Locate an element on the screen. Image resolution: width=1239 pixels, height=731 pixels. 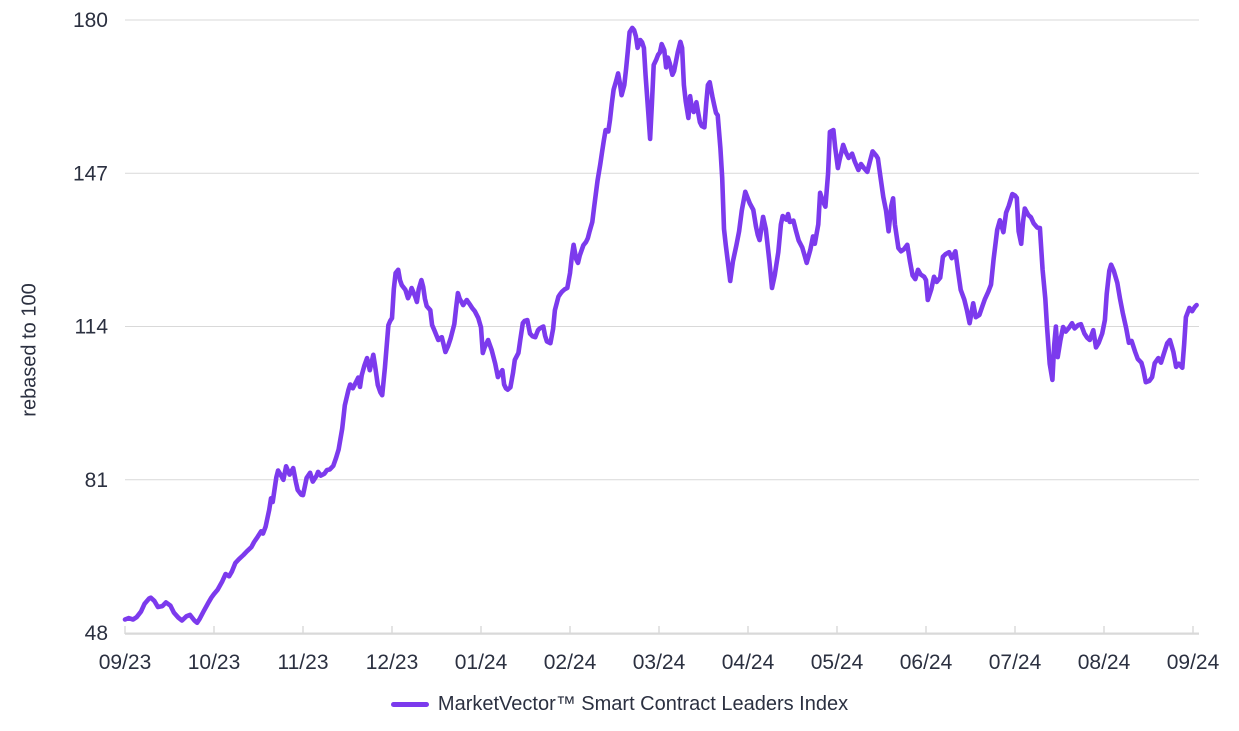
y-tick-label: 114 is located at coordinates (92, 327).